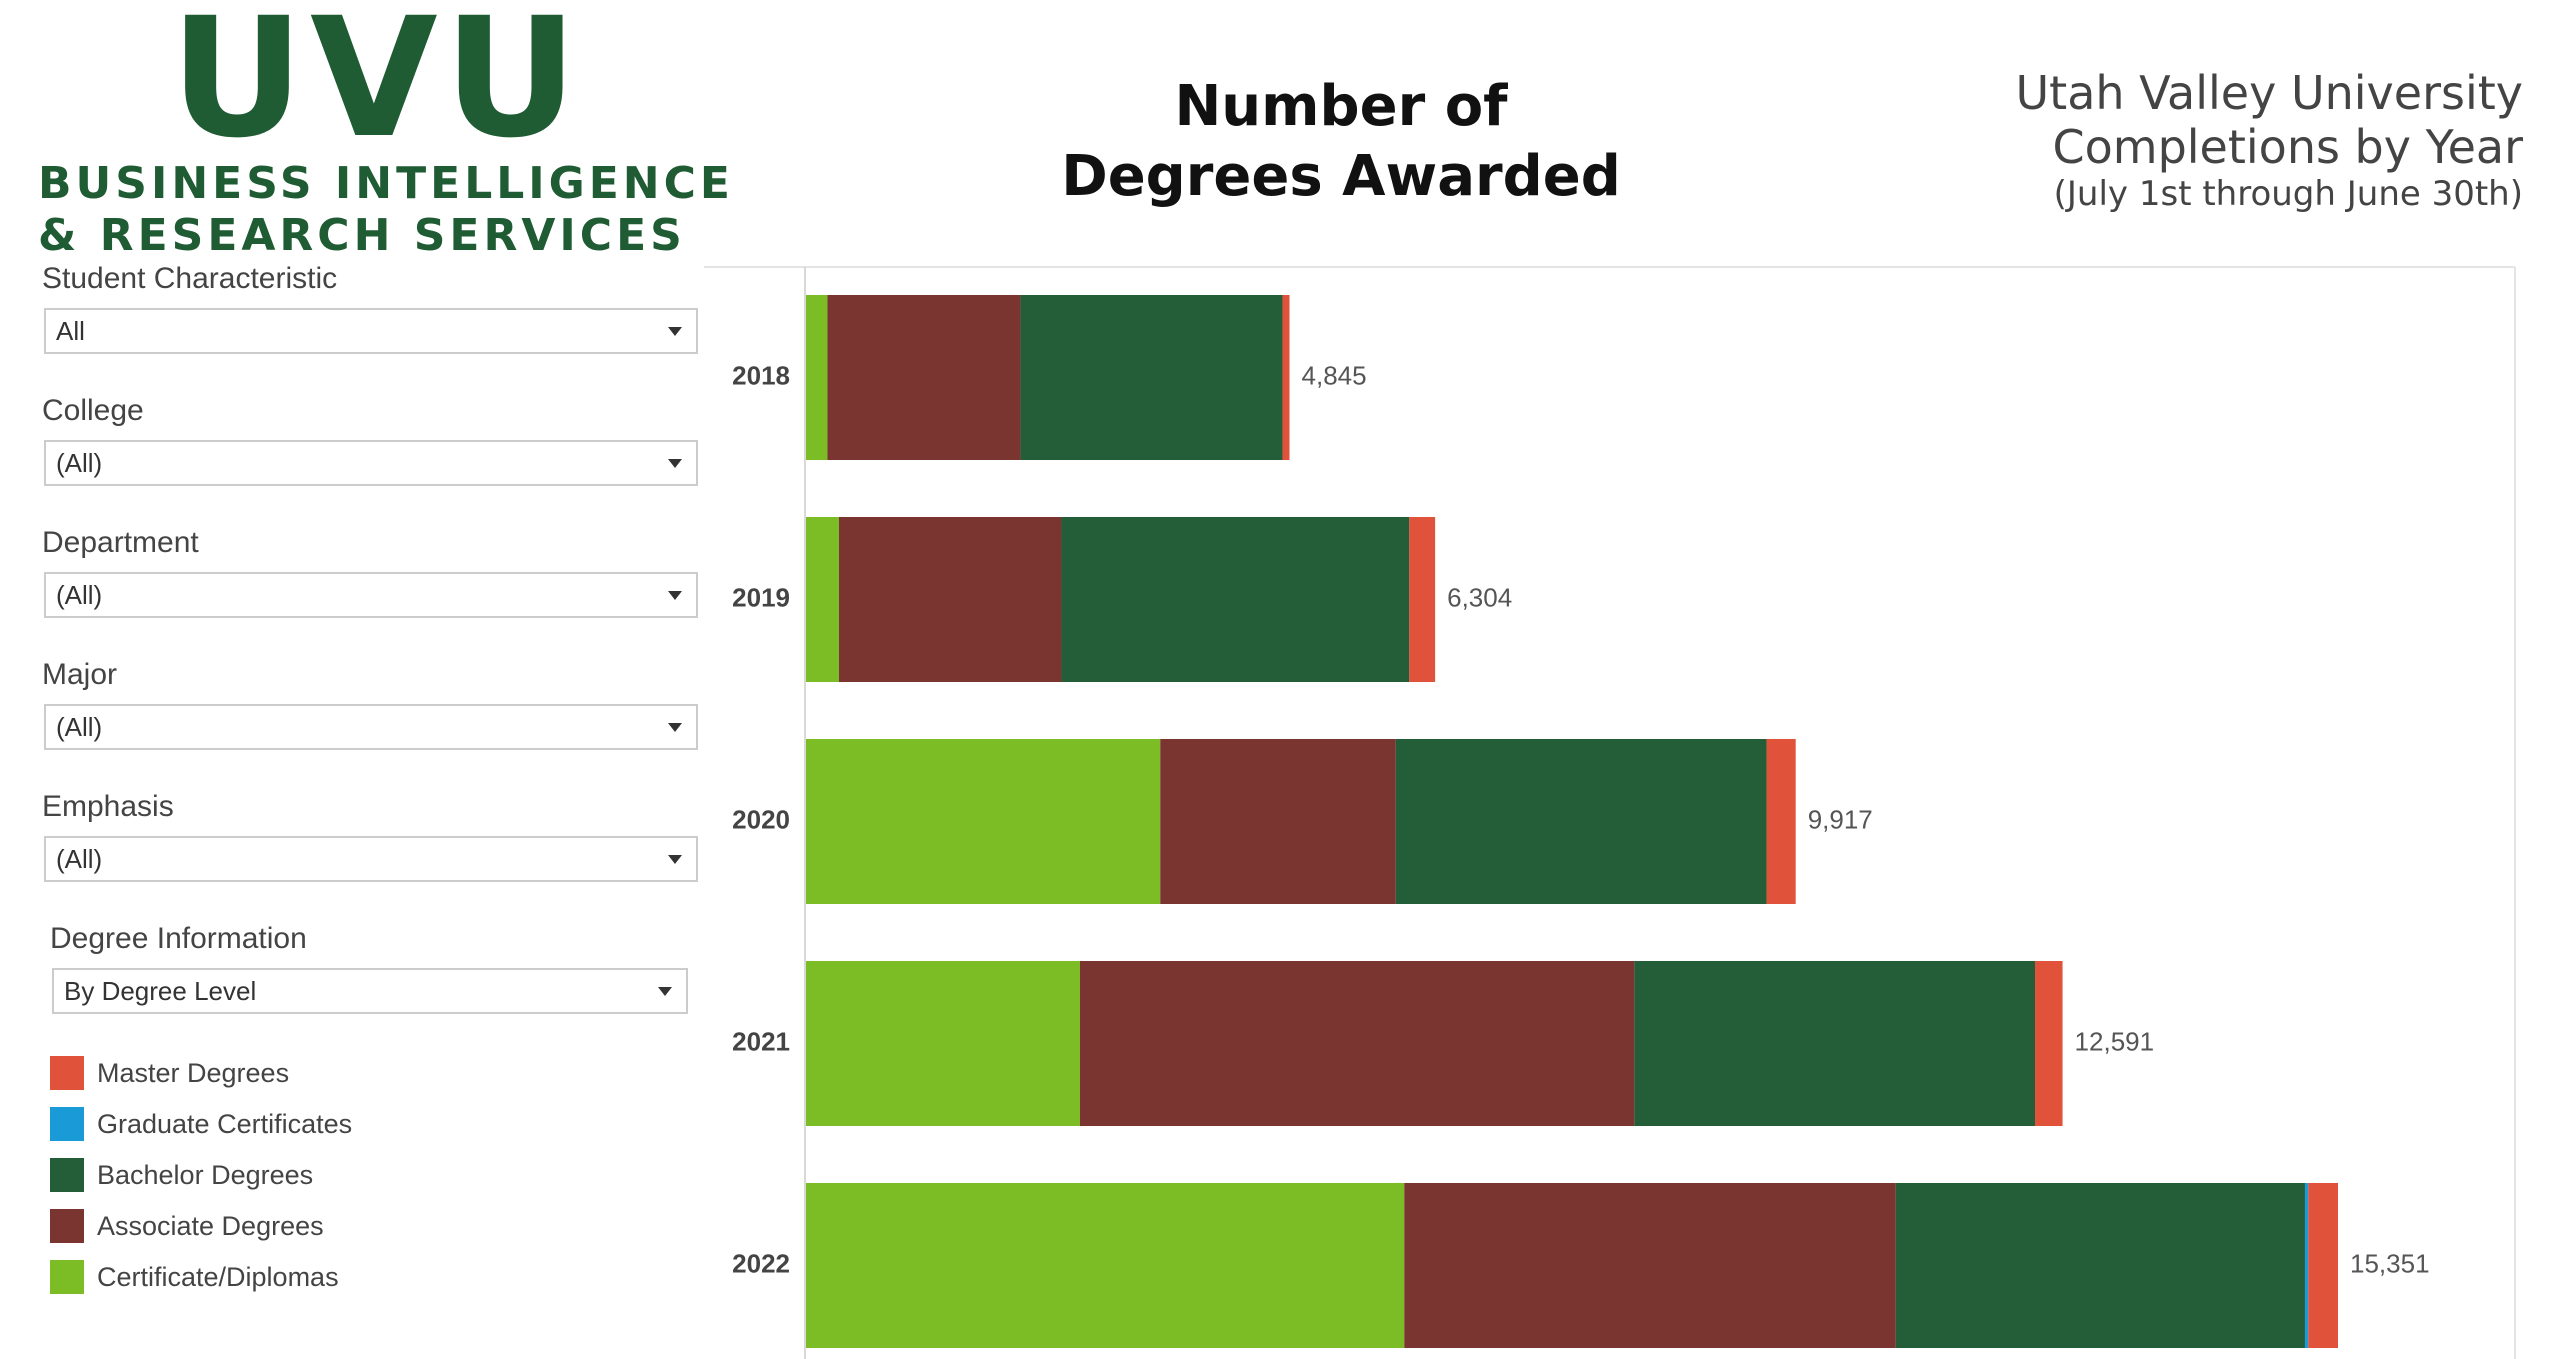  Describe the element at coordinates (2115, 1041) in the screenshot. I see `total-label: 12,591` at that location.